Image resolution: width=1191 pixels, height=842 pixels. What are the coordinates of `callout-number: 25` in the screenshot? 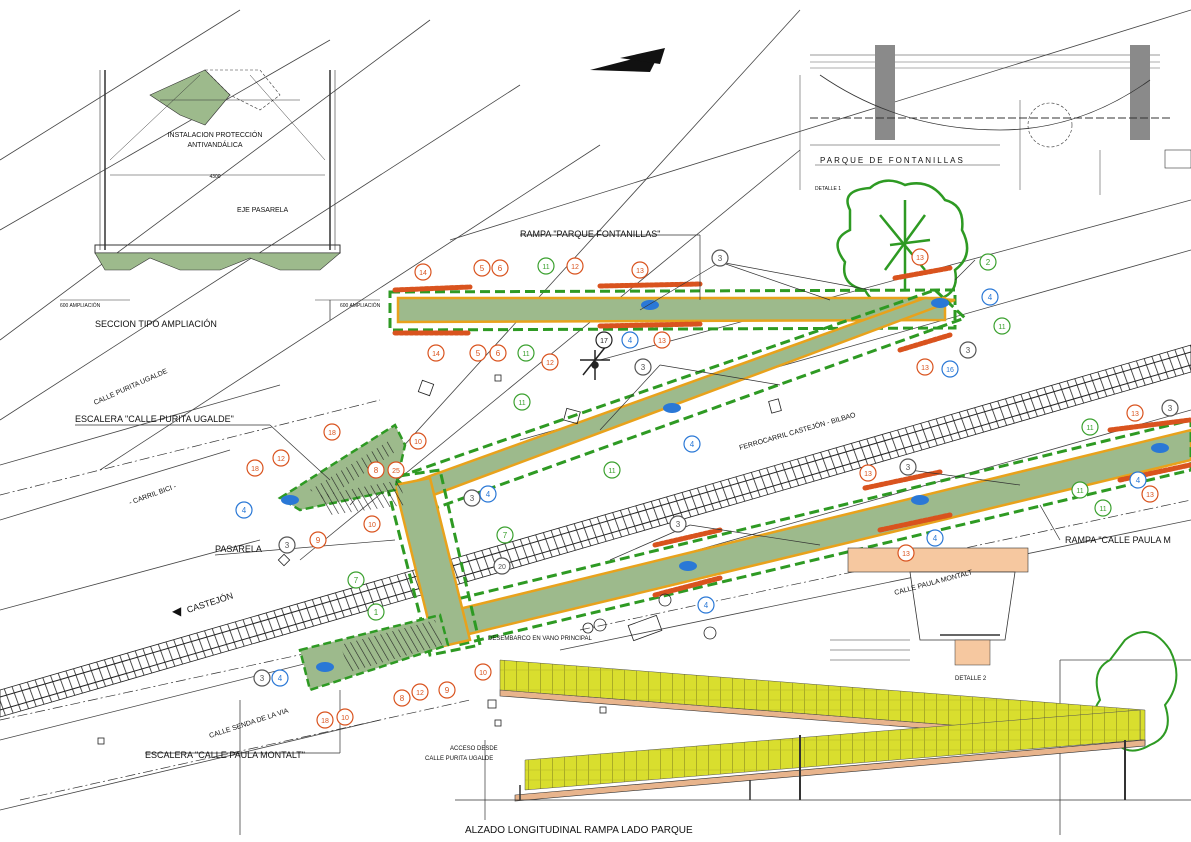 It's located at (396, 471).